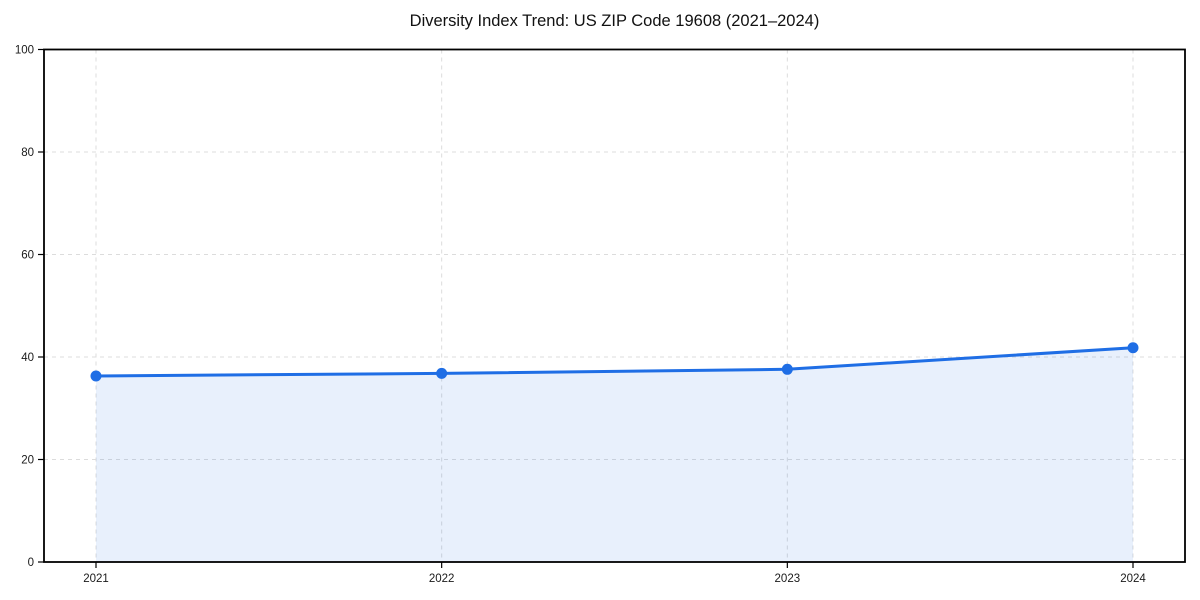  I want to click on y-tick-label: 0, so click(31, 563).